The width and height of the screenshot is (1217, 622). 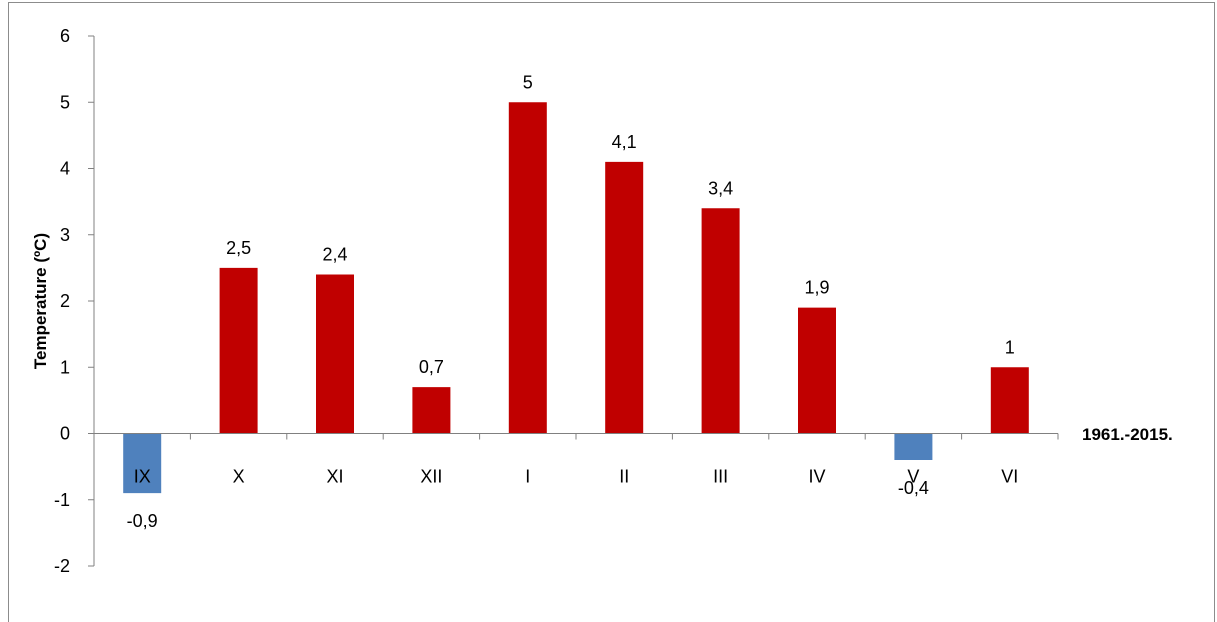 I want to click on y-tick-label: 3, so click(x=65, y=235).